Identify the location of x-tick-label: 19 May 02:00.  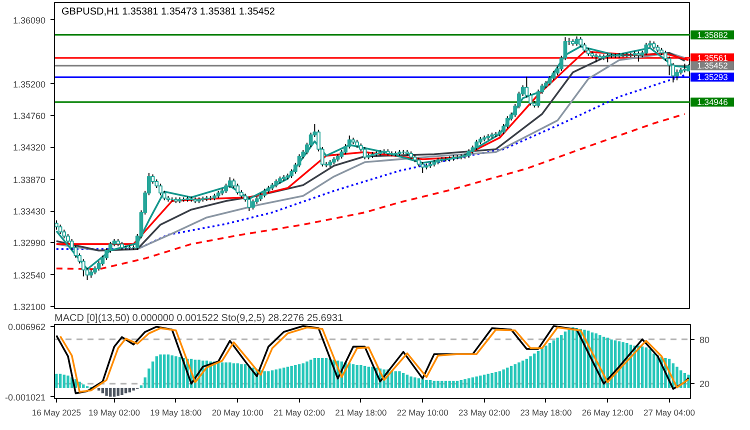
(114, 413).